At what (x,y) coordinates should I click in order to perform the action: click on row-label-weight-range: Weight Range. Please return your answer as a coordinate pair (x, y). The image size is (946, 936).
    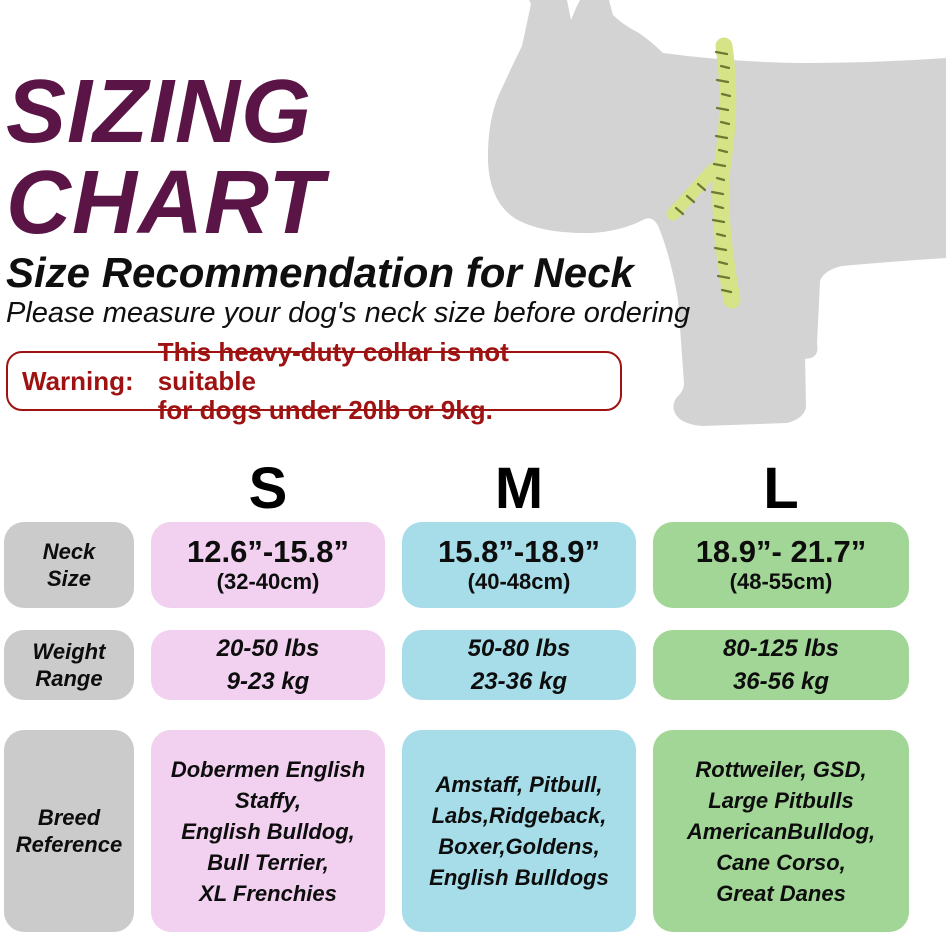
    Looking at the image, I should click on (69, 665).